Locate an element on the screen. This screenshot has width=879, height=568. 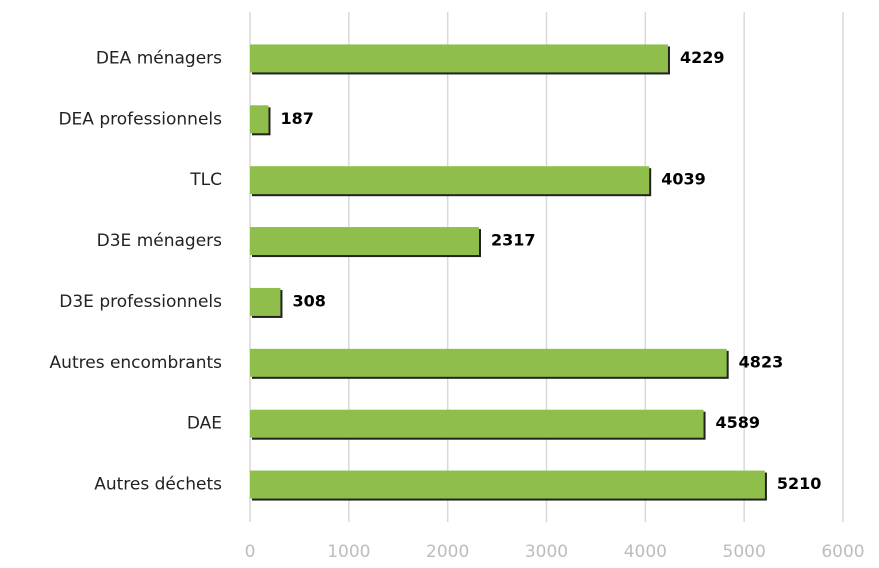
value-label: 4823 is located at coordinates (761, 361).